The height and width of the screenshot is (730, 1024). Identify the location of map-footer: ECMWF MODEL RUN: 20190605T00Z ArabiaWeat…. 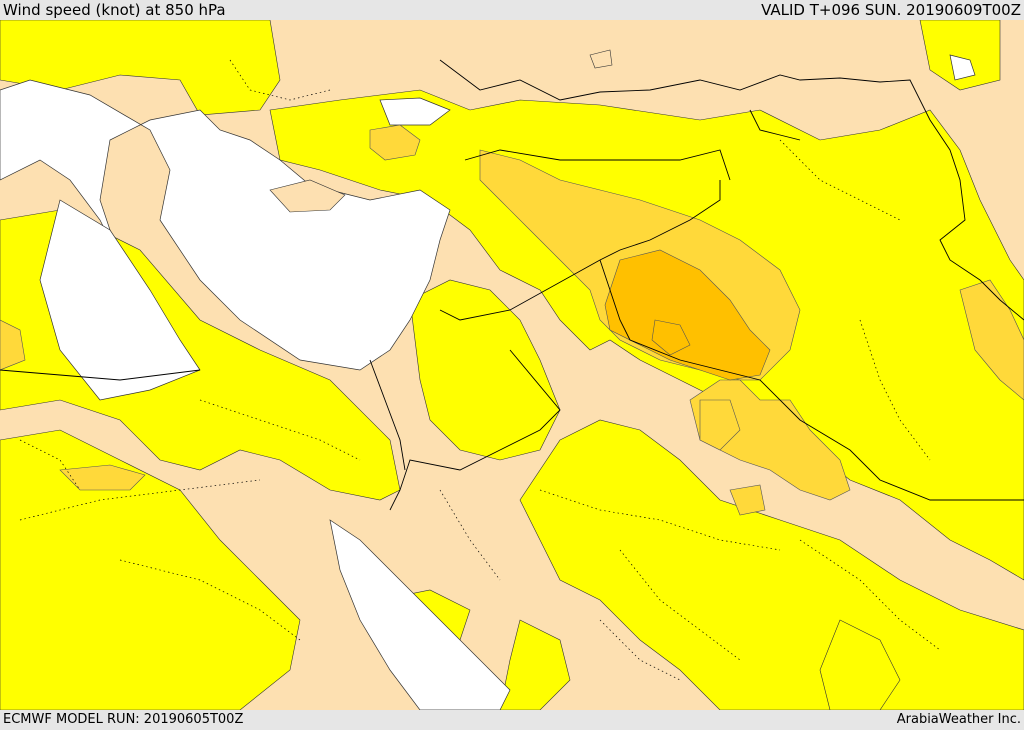
(512, 720).